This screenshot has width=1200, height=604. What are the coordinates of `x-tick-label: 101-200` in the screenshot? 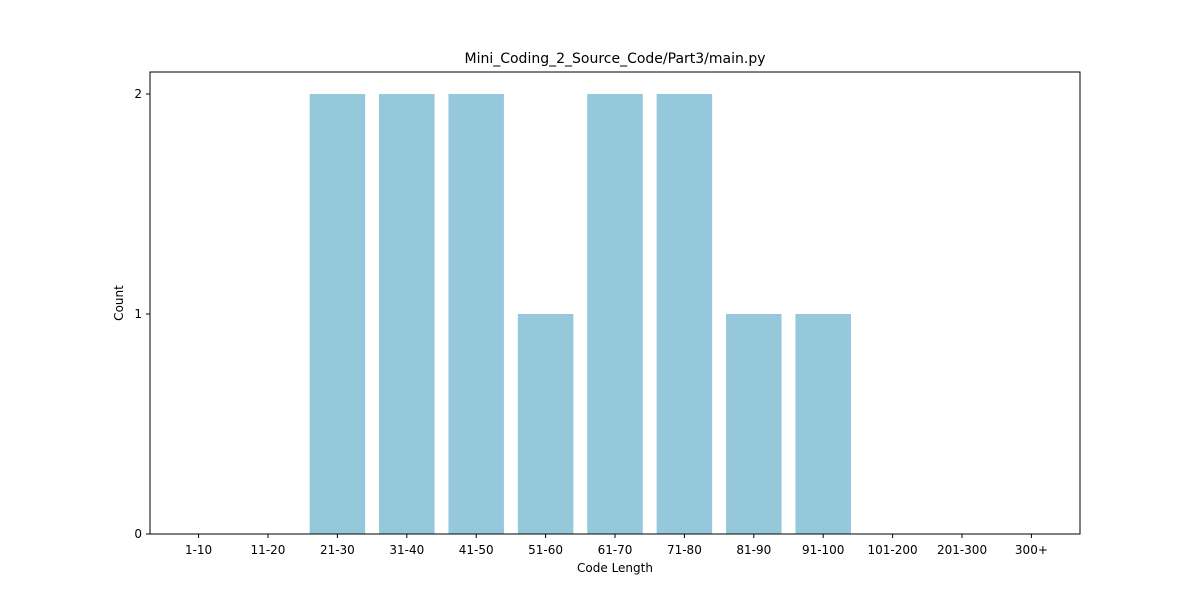 It's located at (893, 550).